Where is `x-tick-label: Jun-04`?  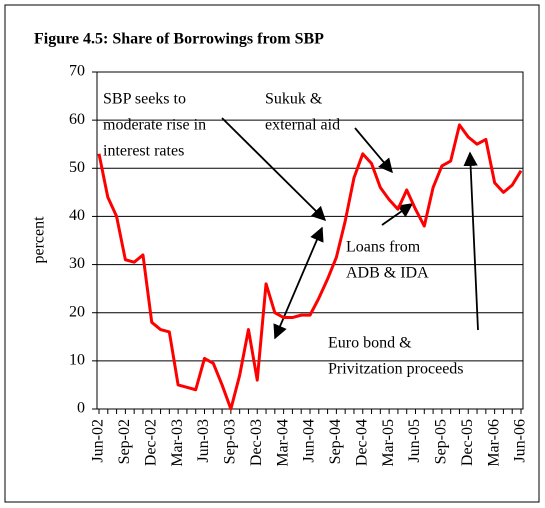 x-tick-label: Jun-04 is located at coordinates (309, 441).